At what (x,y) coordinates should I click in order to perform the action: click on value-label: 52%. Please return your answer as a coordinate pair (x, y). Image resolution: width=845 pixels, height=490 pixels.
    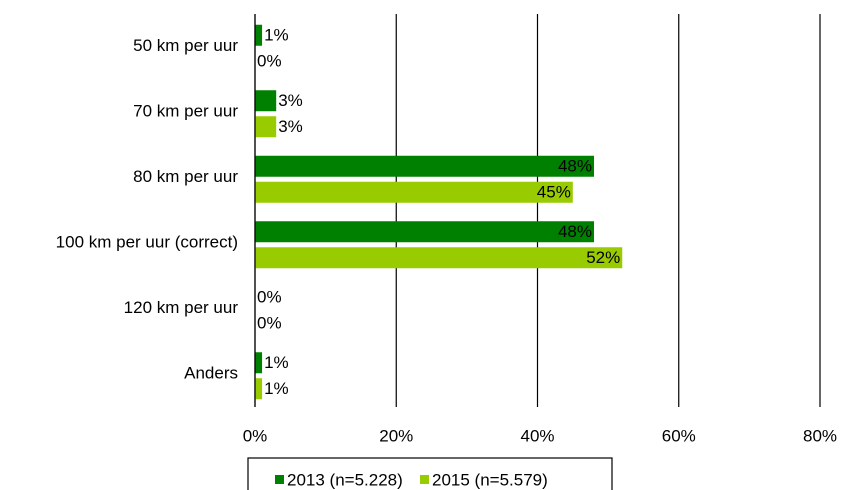
    Looking at the image, I should click on (603, 257).